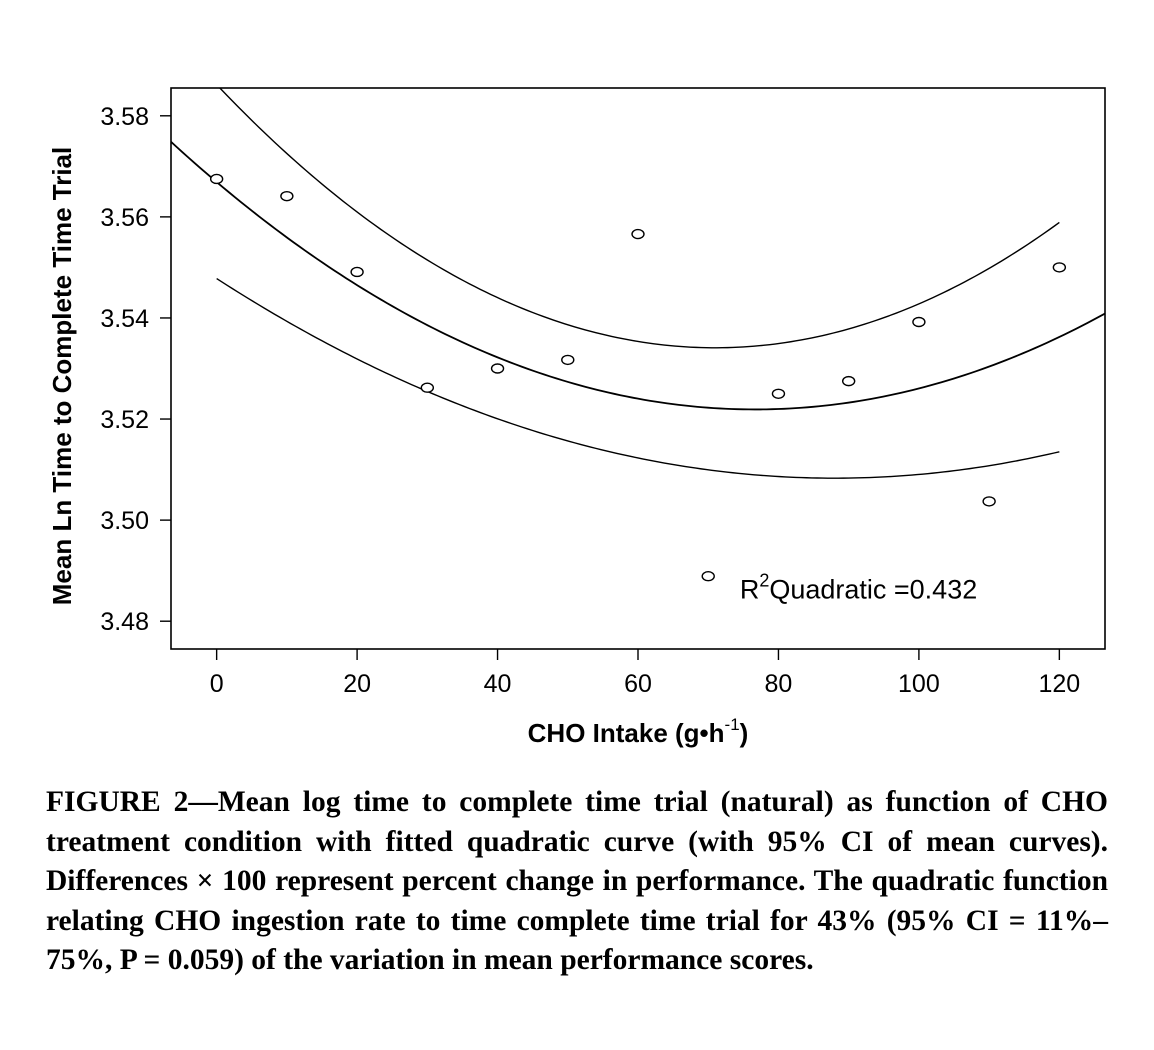  Describe the element at coordinates (779, 684) in the screenshot. I see `x-tick-label: 80` at that location.